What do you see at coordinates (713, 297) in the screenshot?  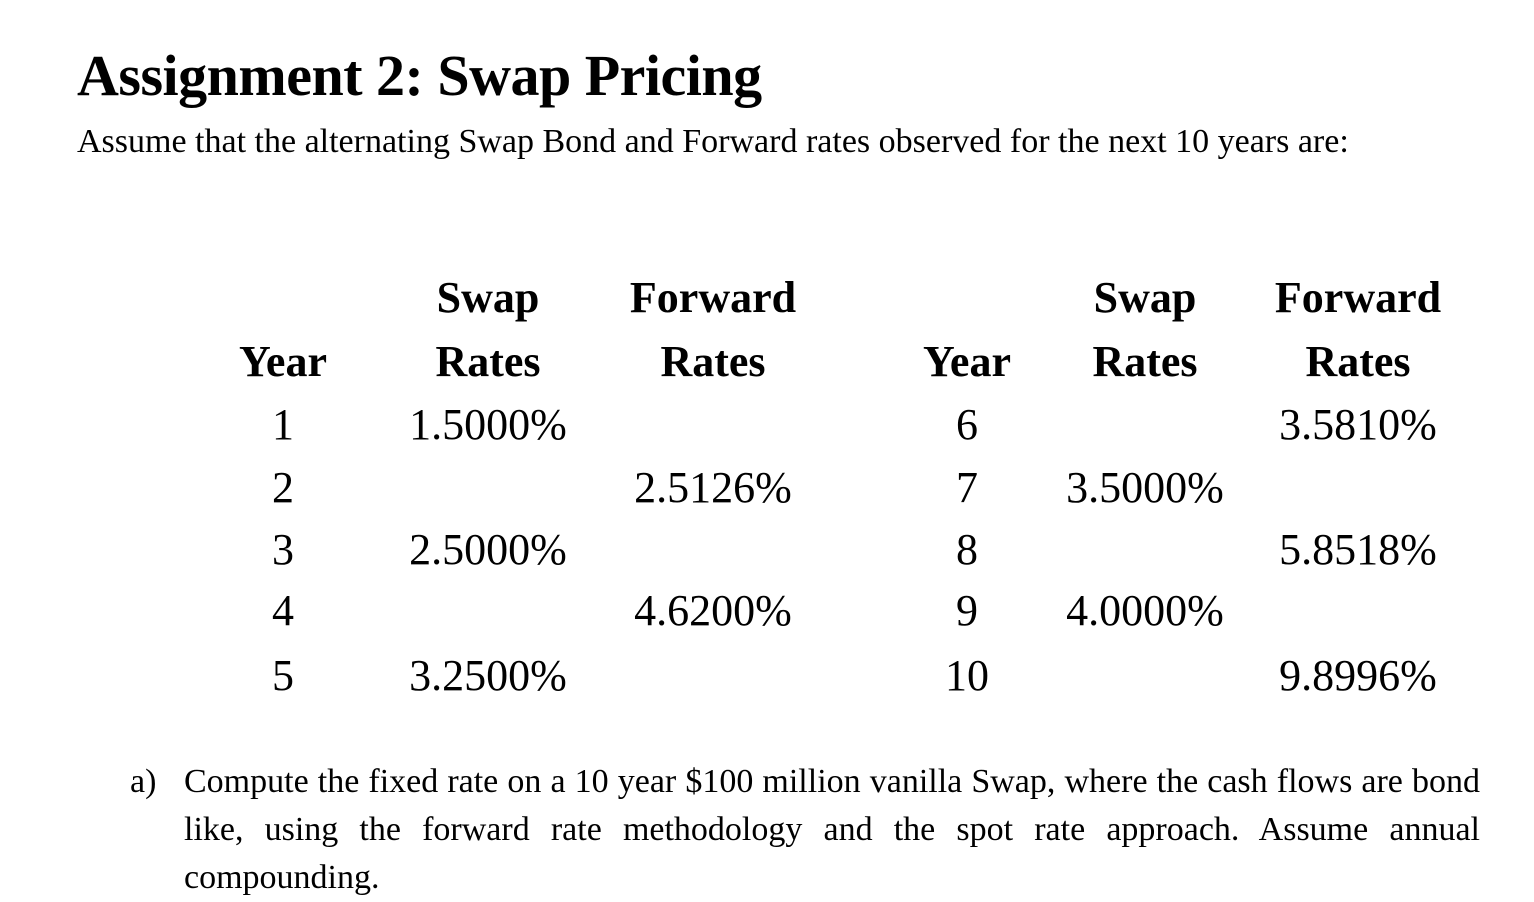 I see `header-forward-left-line1: Forward` at bounding box center [713, 297].